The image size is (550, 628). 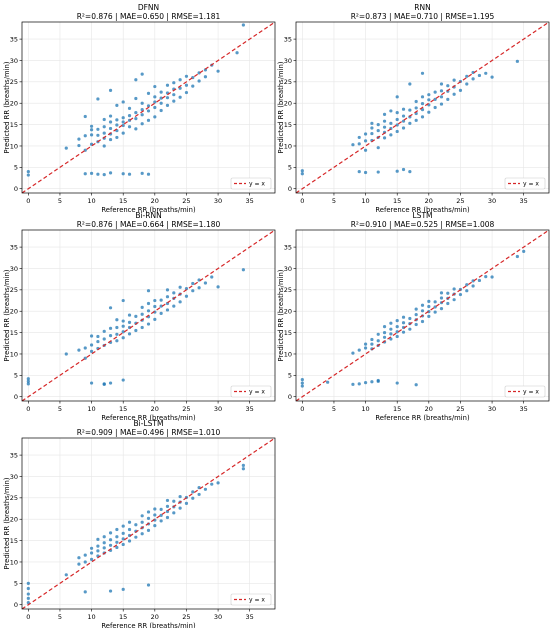 I want to click on x-axis-label: Reference RR (breaths/min), so click(x=148, y=625).